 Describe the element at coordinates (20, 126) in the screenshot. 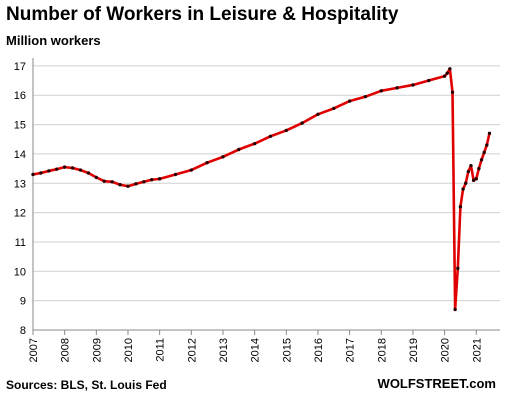

I see `y-tick-label: 15` at that location.